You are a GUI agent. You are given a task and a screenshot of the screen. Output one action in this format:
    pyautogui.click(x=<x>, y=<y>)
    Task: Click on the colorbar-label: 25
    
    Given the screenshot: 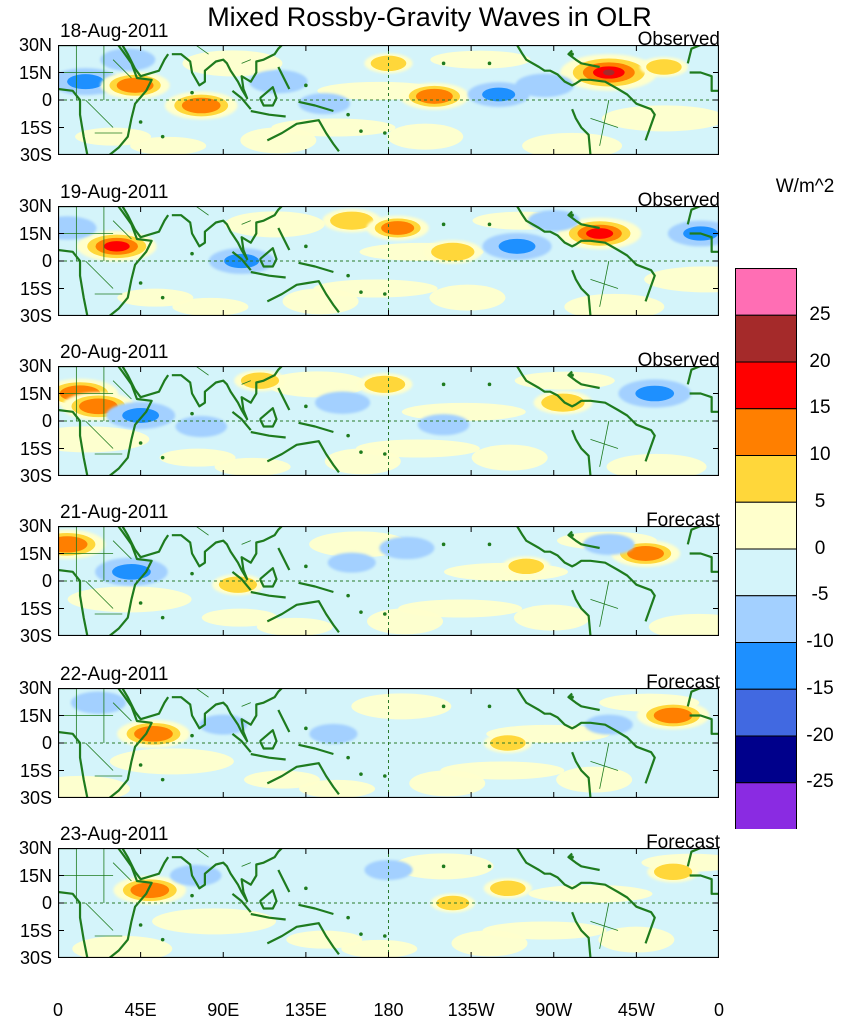 What is the action you would take?
    pyautogui.click(x=820, y=314)
    